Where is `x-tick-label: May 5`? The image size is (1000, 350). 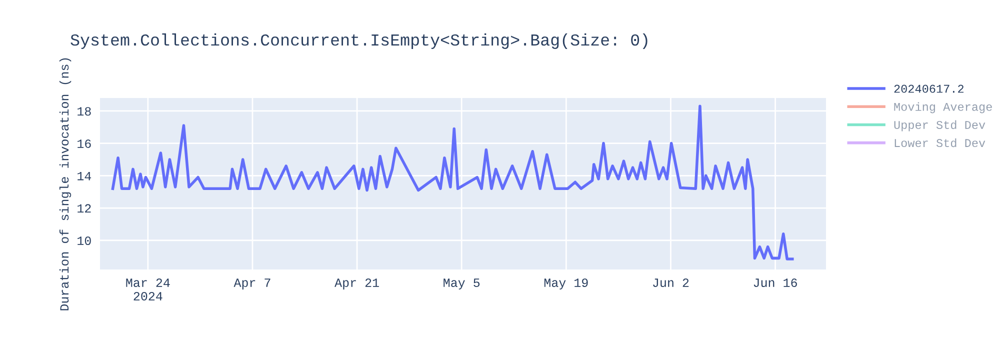 x-tick-label: May 5 is located at coordinates (462, 284).